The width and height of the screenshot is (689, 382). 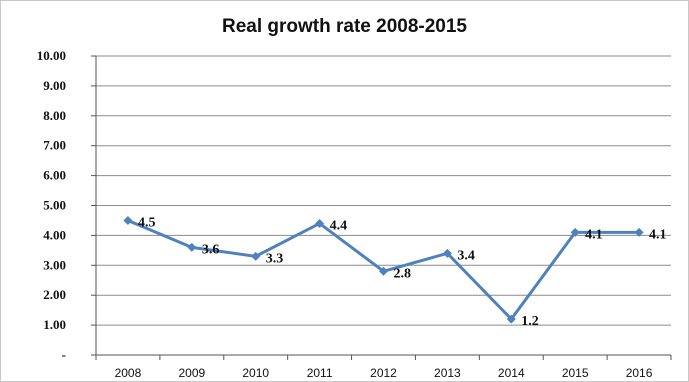 I want to click on y-tick-label: 8.00, so click(x=54, y=115).